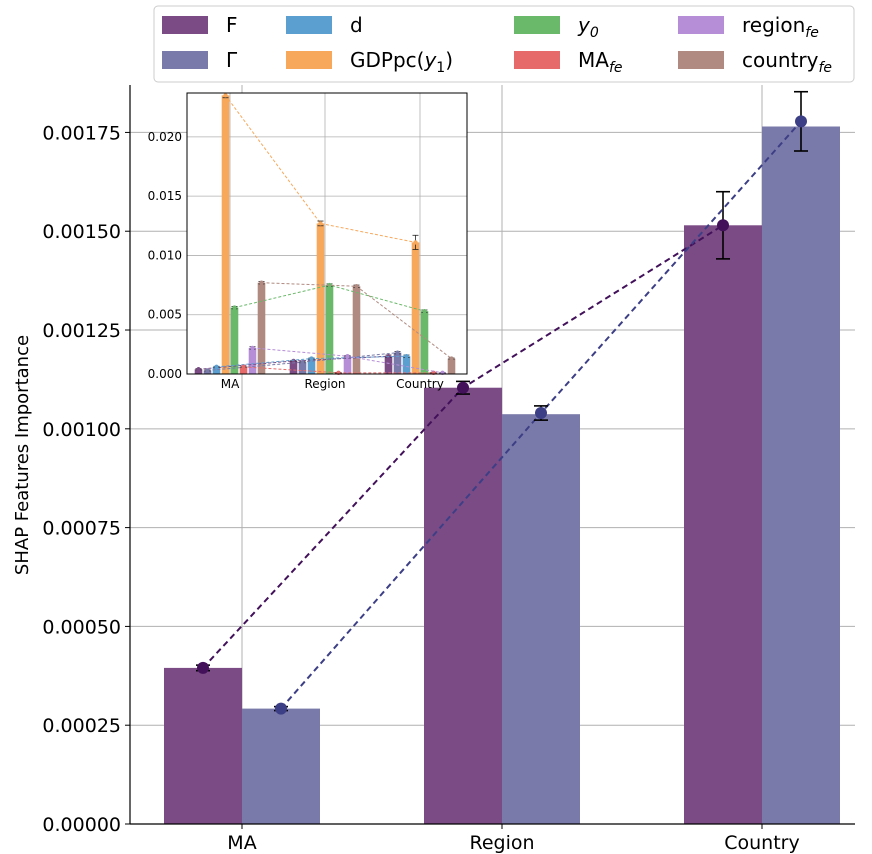  What do you see at coordinates (593, 60) in the screenshot?
I see `legend-label-main: MA` at bounding box center [593, 60].